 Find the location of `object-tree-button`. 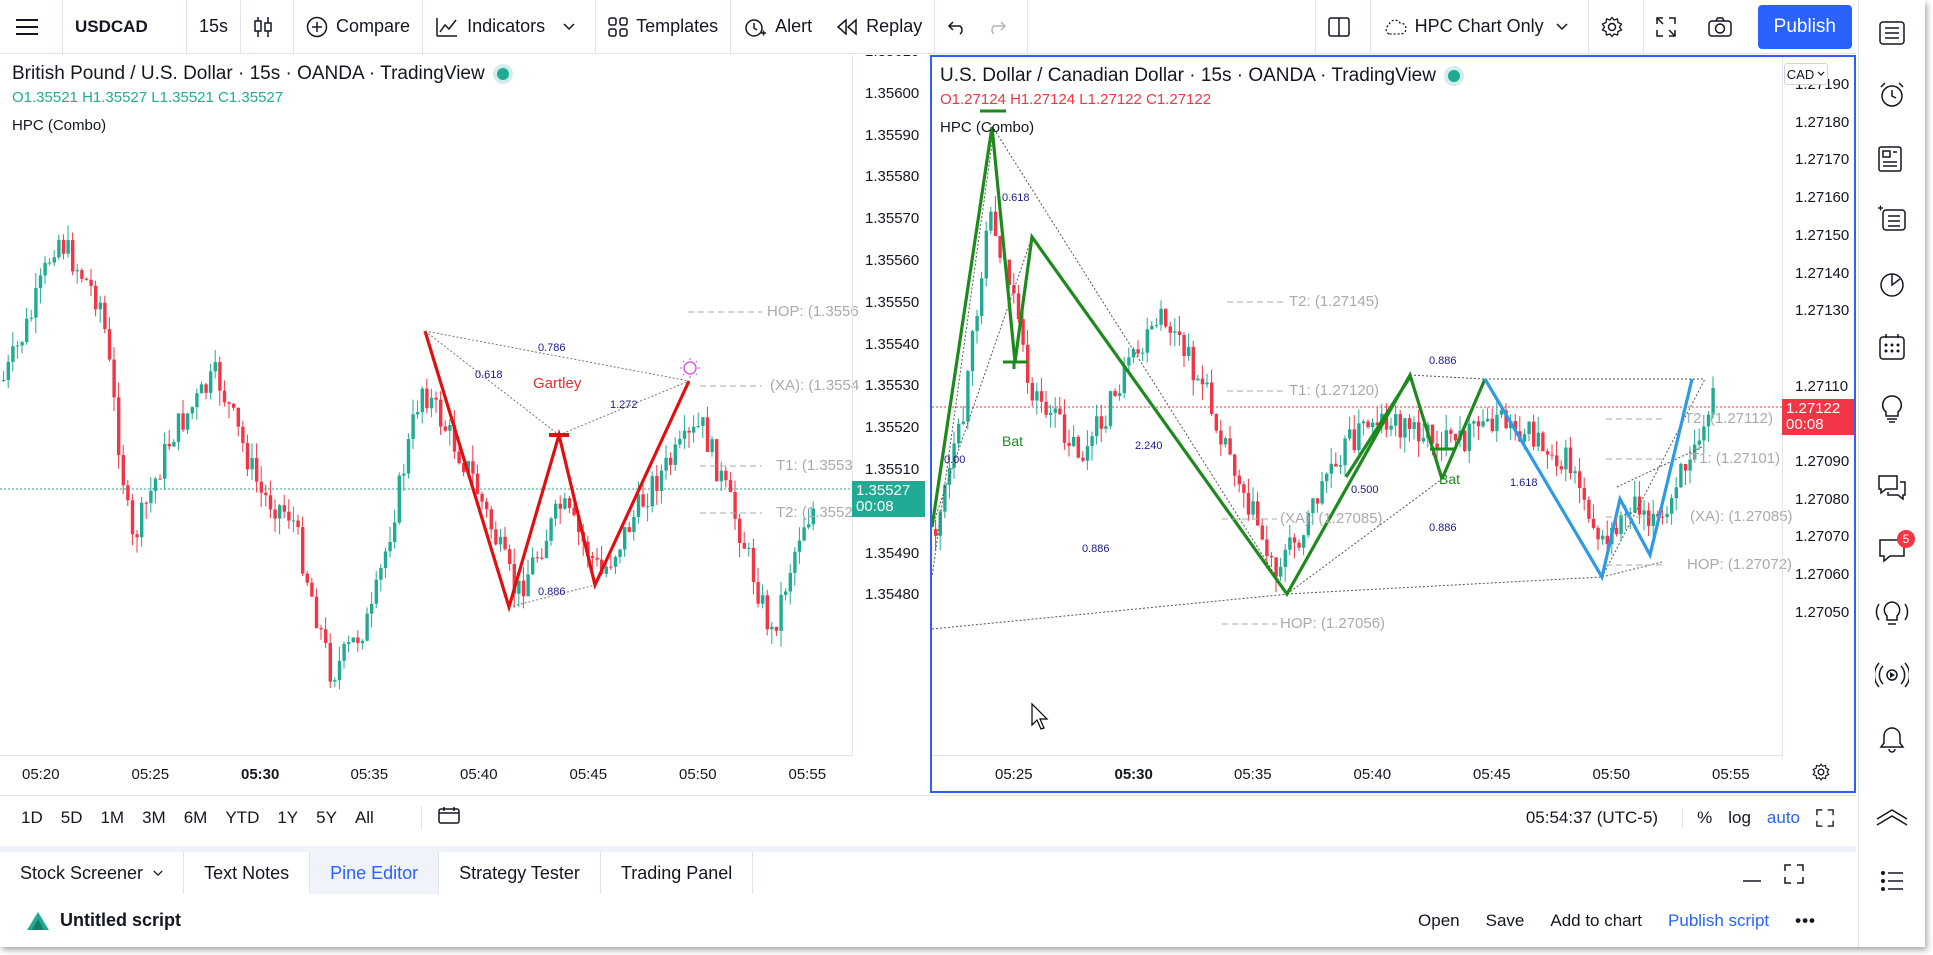

object-tree-button is located at coordinates (1892, 883).